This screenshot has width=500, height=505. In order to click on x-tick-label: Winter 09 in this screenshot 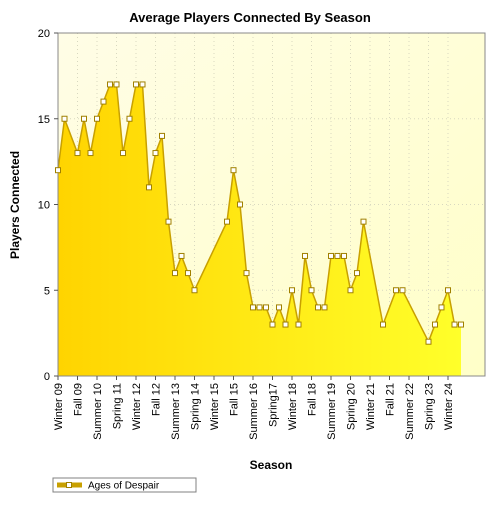, I will do `click(59, 406)`.